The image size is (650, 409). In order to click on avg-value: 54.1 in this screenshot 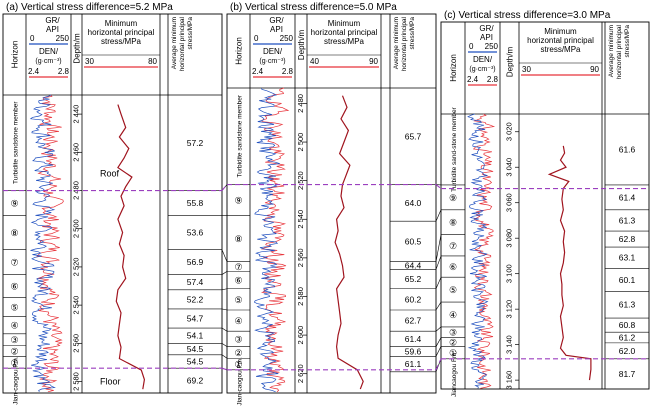, I will do `click(195, 336)`.